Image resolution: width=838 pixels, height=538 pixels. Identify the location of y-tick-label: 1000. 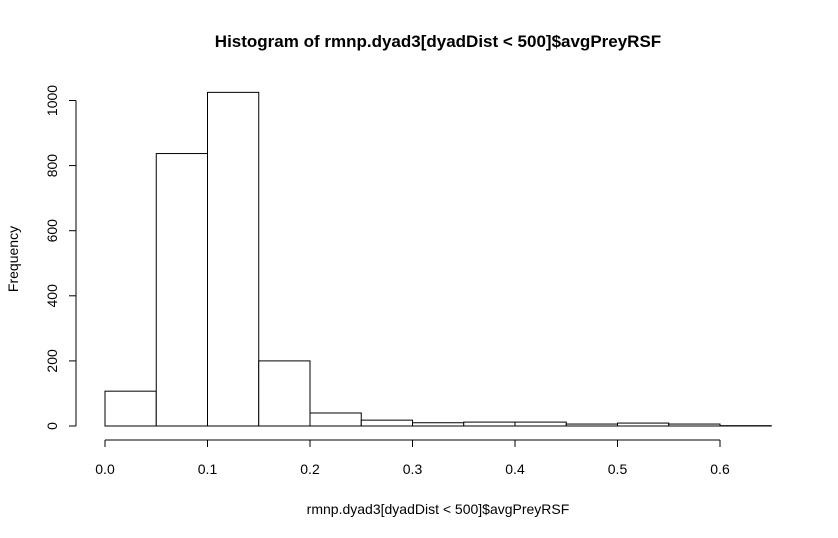
(52, 100).